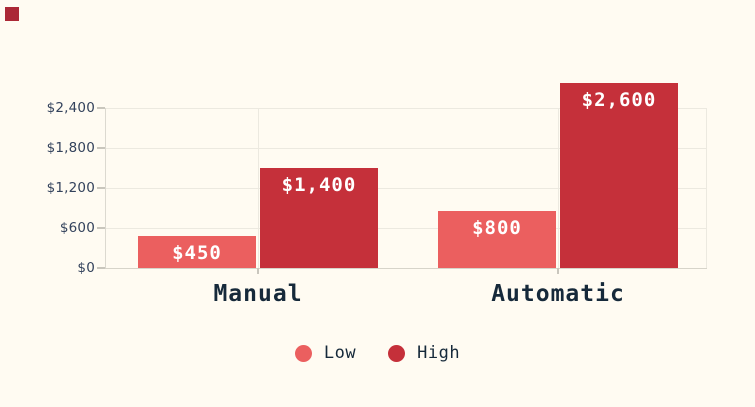 This screenshot has width=755, height=407. I want to click on y-axis-line, so click(105, 188).